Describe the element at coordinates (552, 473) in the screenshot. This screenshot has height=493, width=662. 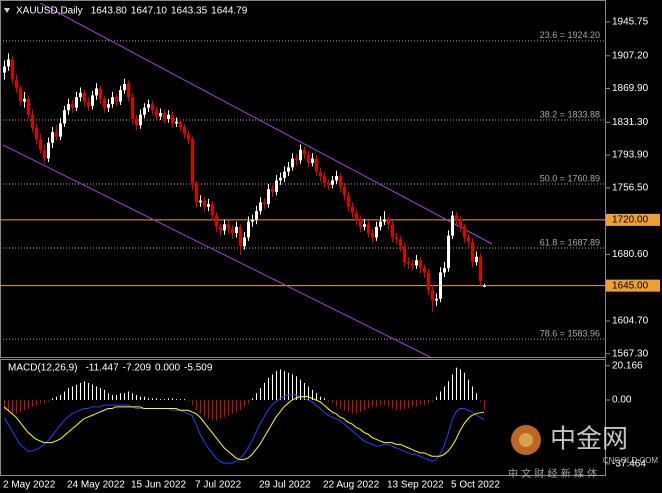
I see `watermark-slogan: 中 文 财 经 新 媒 体` at that location.